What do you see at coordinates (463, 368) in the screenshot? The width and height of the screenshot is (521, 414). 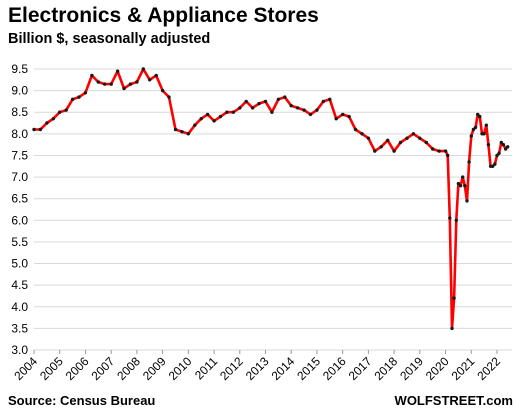 I see `x-tick-label: 2021` at bounding box center [463, 368].